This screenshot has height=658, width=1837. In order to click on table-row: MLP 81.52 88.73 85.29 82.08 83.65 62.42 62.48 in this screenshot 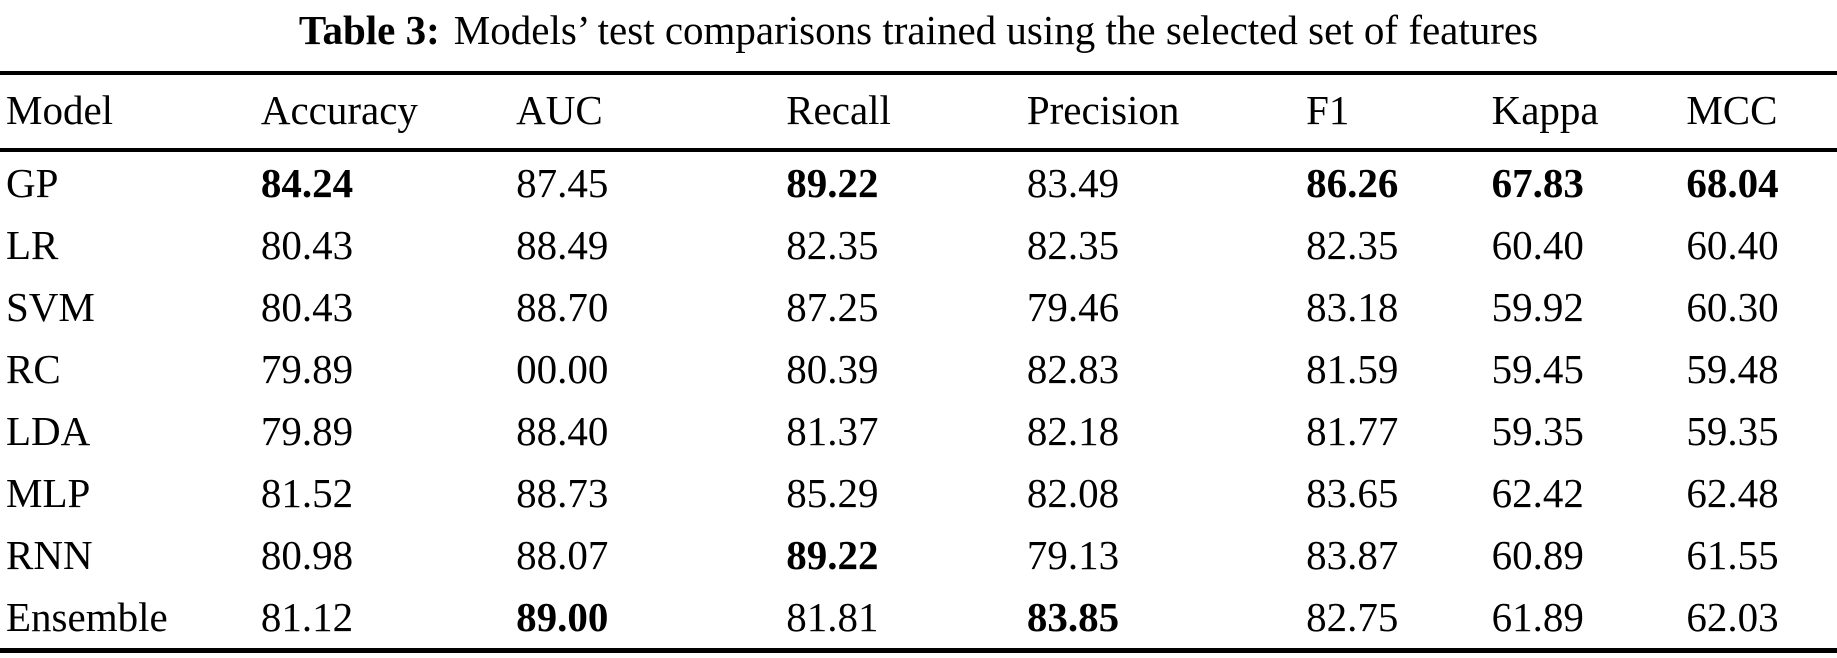, I will do `click(918, 493)`.